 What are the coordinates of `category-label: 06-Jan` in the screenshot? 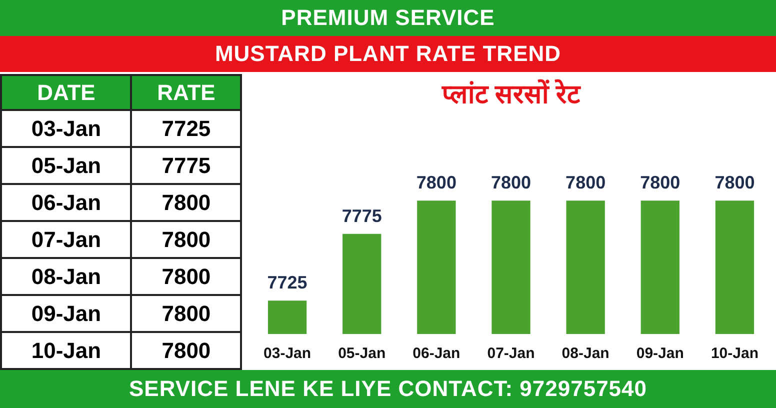 It's located at (66, 202).